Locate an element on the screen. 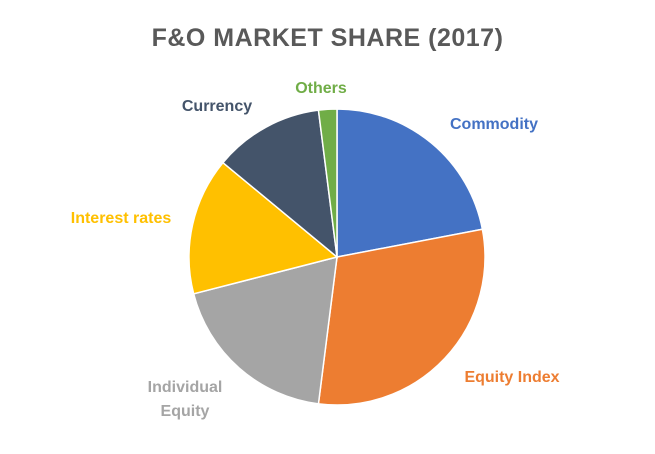  slice-label: Commodity is located at coordinates (494, 124).